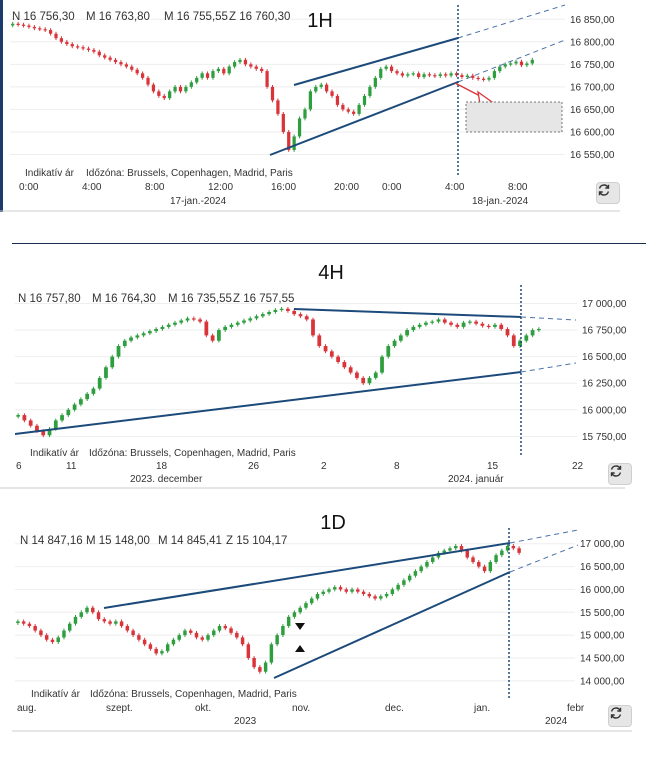 Image resolution: width=657 pixels, height=783 pixels. What do you see at coordinates (198, 201) in the screenshot?
I see `x-date-label: 17-jan.-2024` at bounding box center [198, 201].